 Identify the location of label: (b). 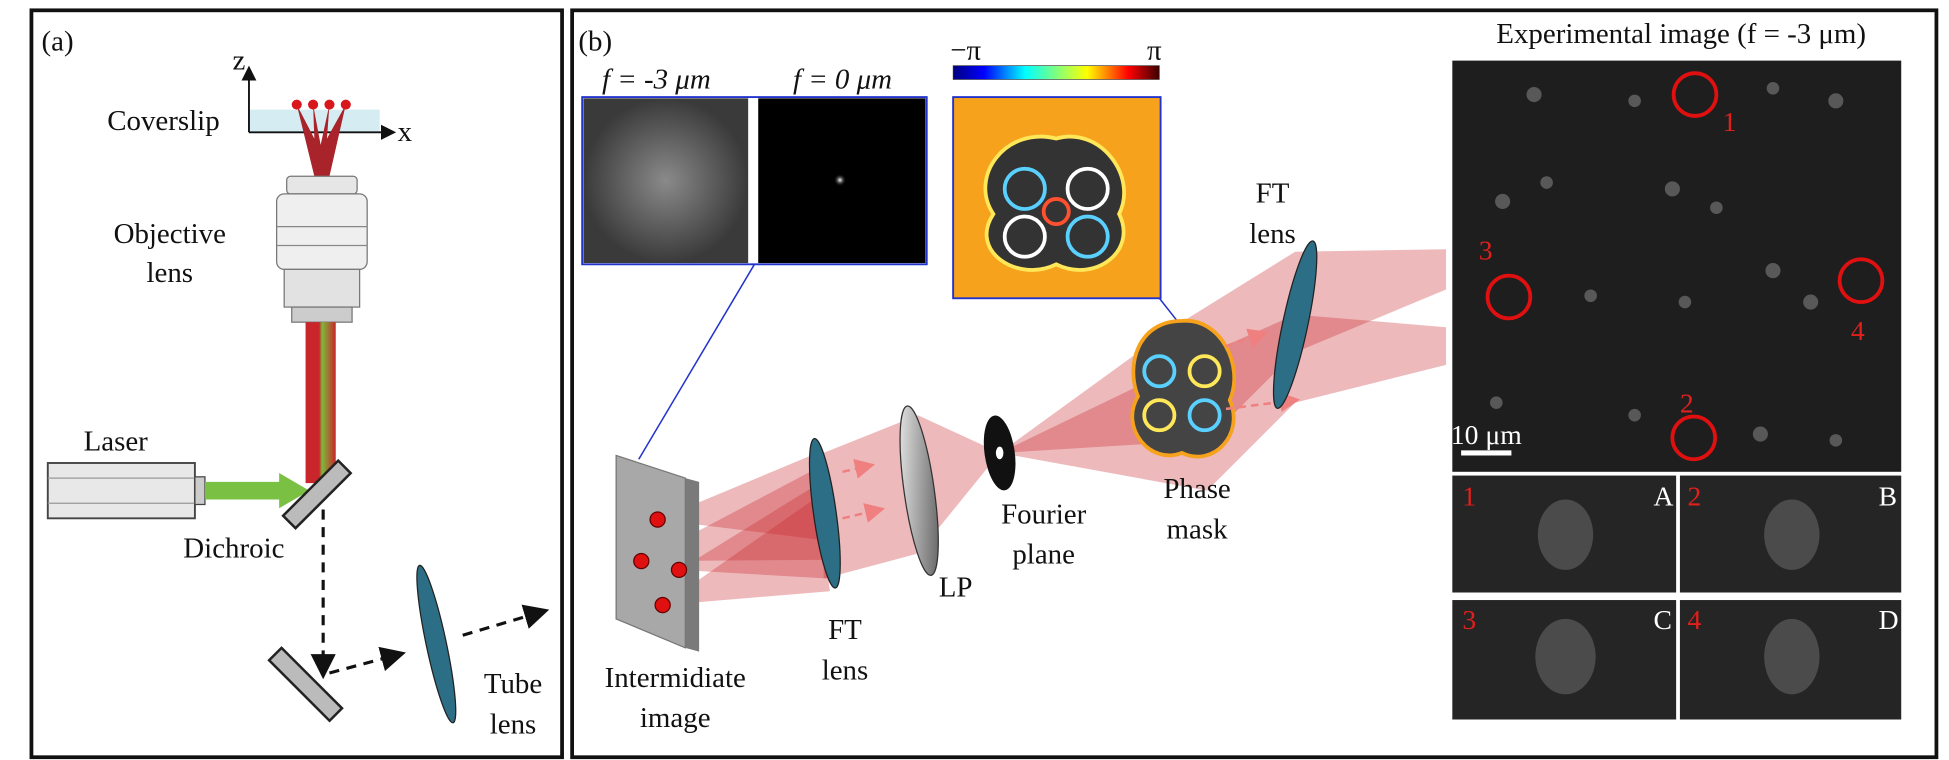
(595, 42).